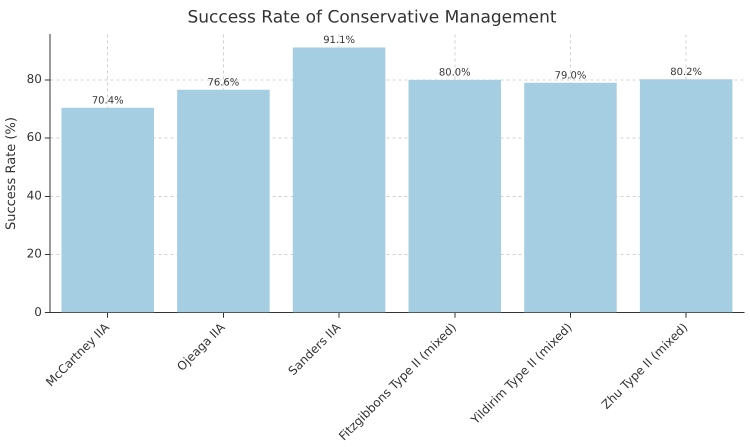 Image resolution: width=750 pixels, height=447 pixels. What do you see at coordinates (686, 72) in the screenshot?
I see `data-label: 80.2%` at bounding box center [686, 72].